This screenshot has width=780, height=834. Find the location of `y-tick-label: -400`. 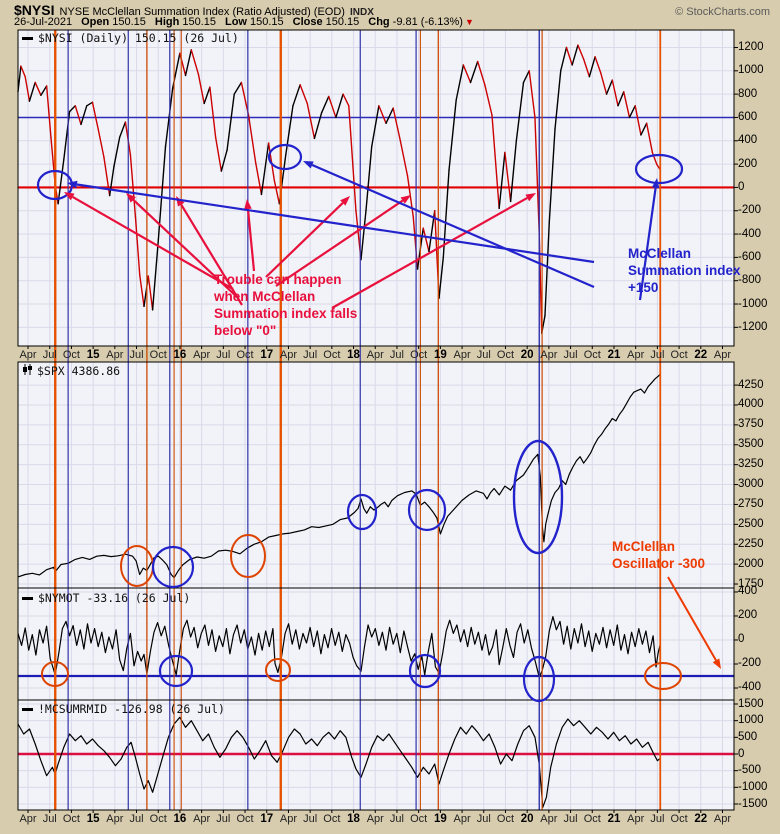

y-tick-label: -400 is located at coordinates (750, 687).